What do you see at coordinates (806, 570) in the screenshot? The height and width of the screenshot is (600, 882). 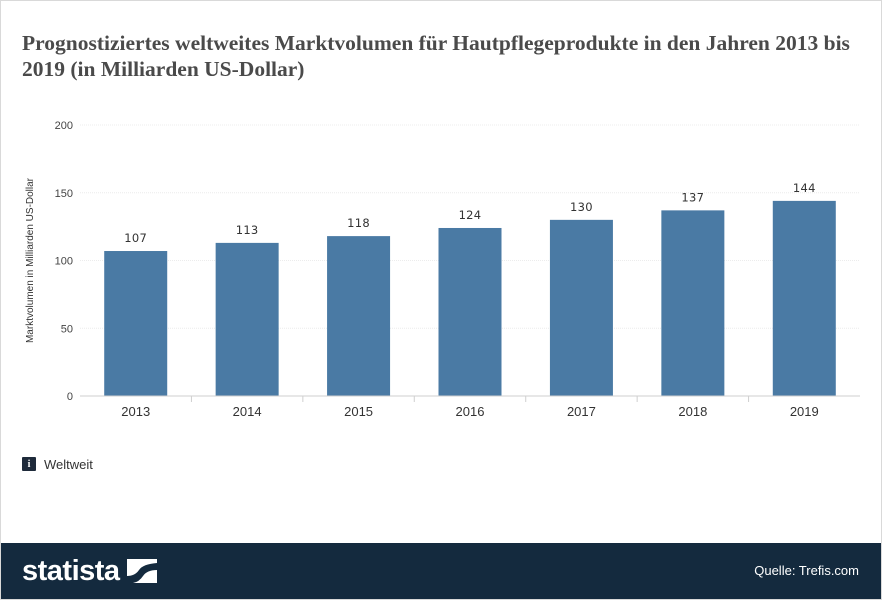 I see `source-text: Quelle: Trefis.com` at bounding box center [806, 570].